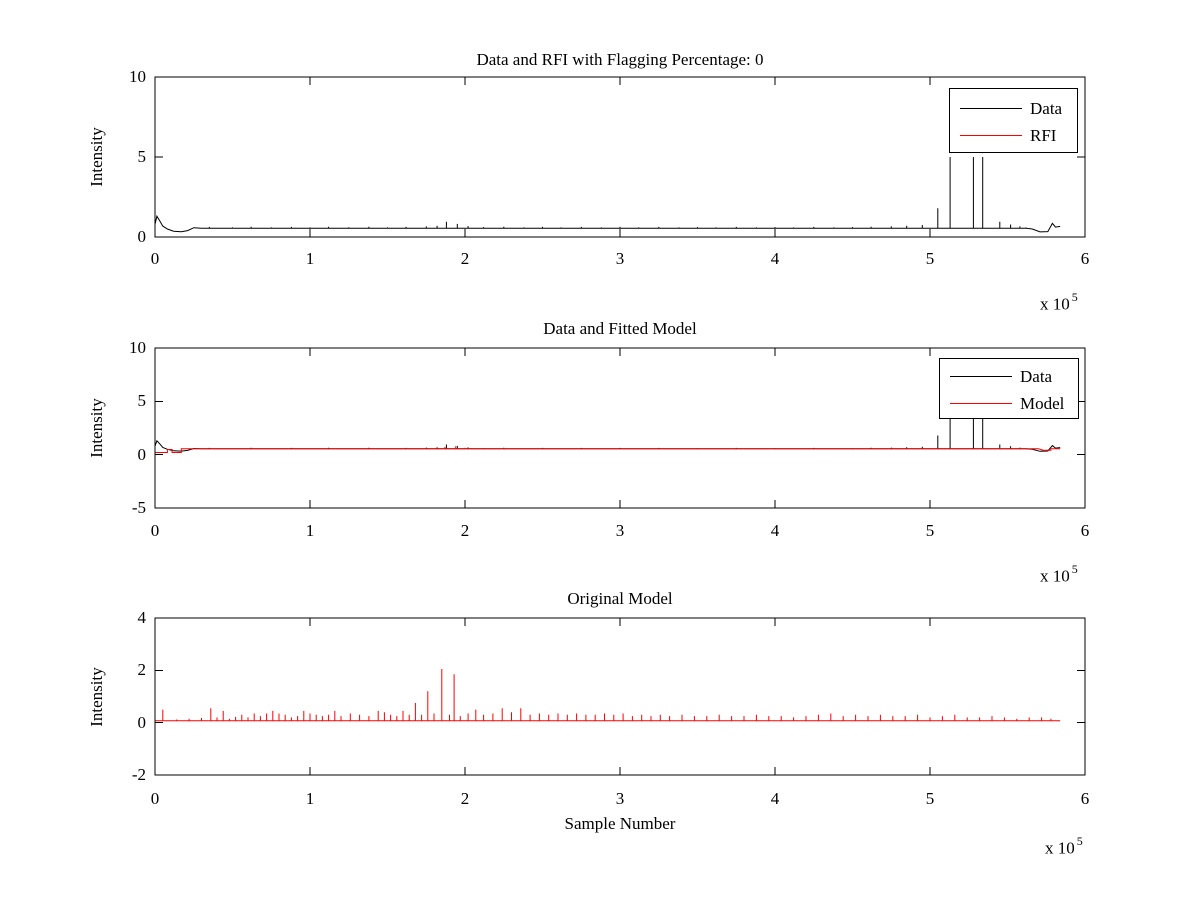  Describe the element at coordinates (1074, 569) in the screenshot. I see `plot2-x-exponent-power: 5` at that location.